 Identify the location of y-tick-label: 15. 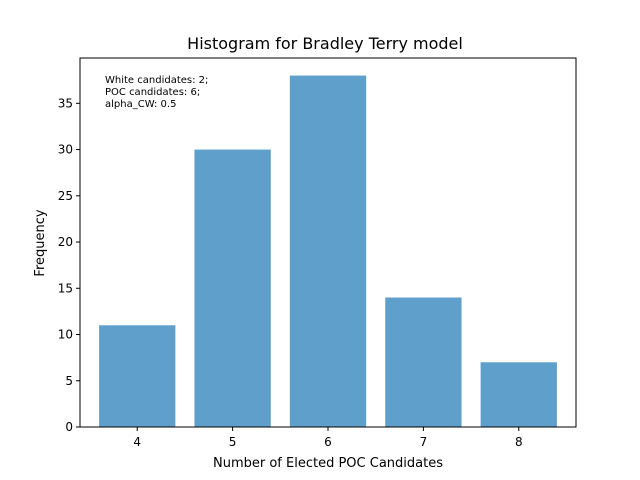
(65, 288).